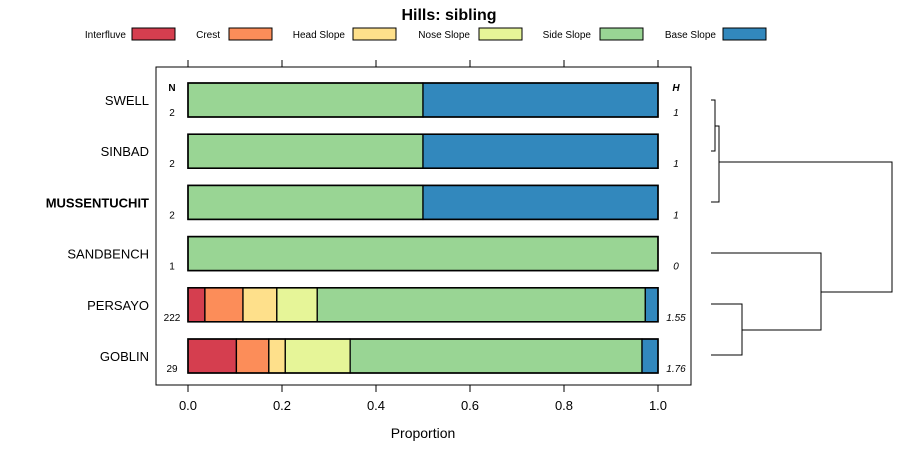 The height and width of the screenshot is (460, 900). Describe the element at coordinates (172, 164) in the screenshot. I see `n-value-sinbad: 2` at that location.